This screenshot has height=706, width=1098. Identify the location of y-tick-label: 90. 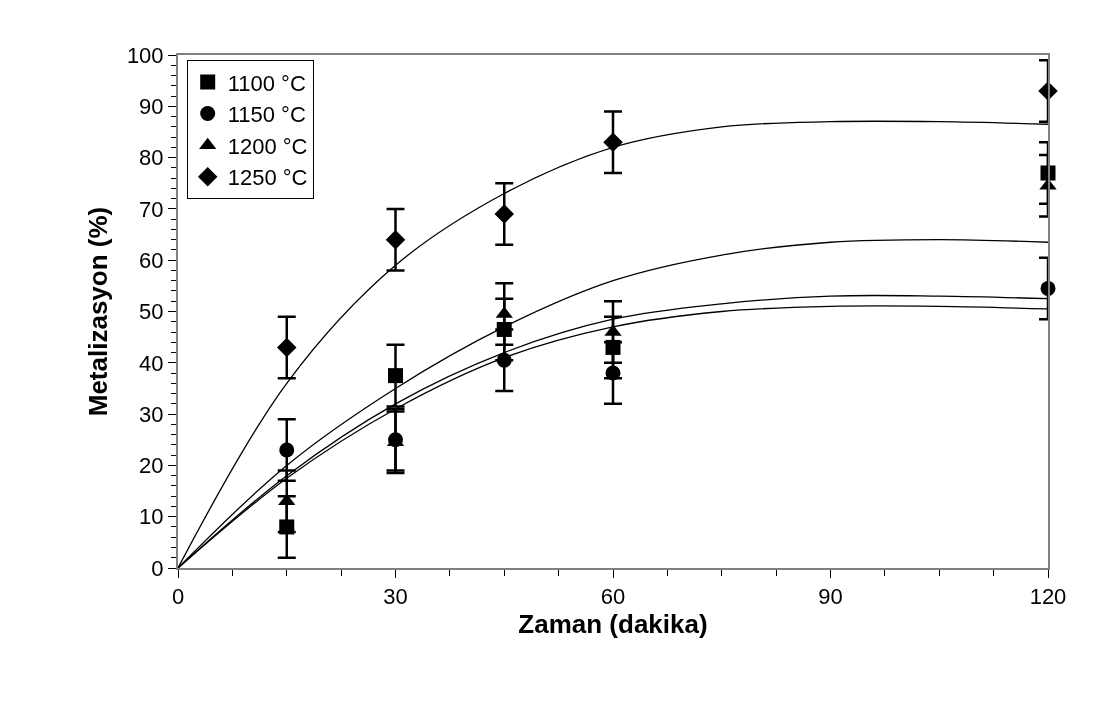
(151, 106).